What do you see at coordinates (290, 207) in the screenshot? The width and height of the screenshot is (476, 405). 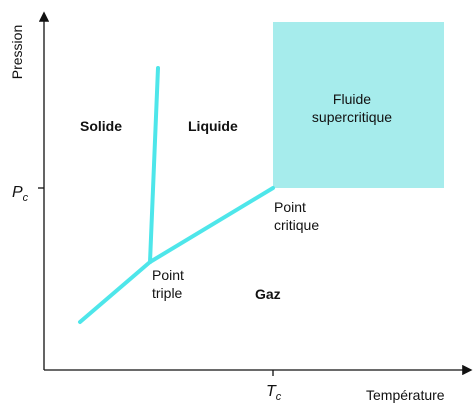 I see `critical-line1: Point` at bounding box center [290, 207].